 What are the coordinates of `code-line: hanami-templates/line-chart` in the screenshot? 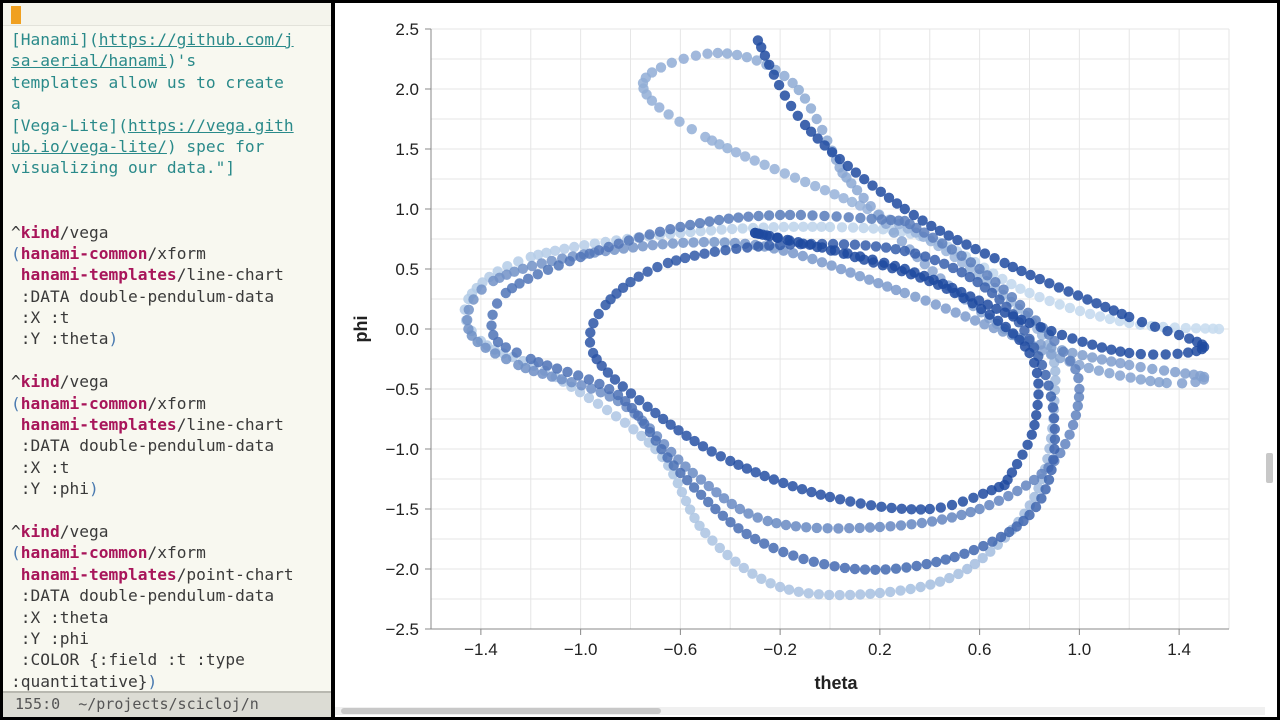 It's located at (169, 424).